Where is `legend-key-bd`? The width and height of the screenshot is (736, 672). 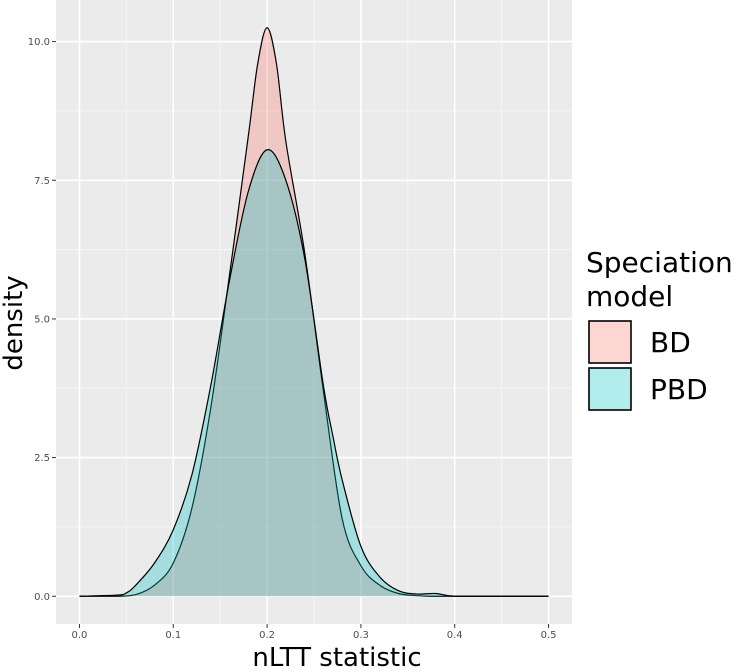 legend-key-bd is located at coordinates (610, 342).